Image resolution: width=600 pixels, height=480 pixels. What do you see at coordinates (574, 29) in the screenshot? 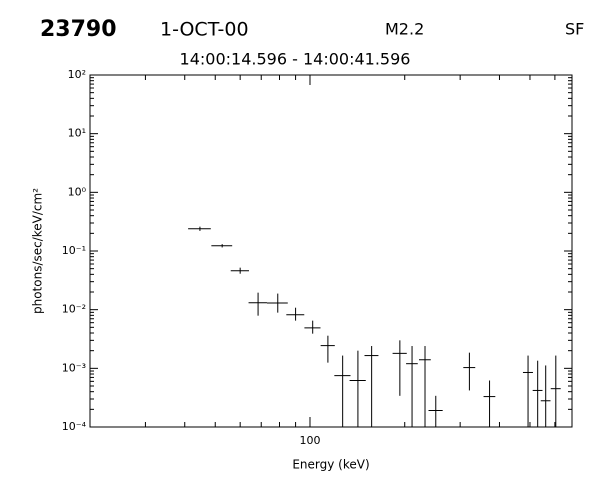
I see `code: SF` at bounding box center [574, 29].